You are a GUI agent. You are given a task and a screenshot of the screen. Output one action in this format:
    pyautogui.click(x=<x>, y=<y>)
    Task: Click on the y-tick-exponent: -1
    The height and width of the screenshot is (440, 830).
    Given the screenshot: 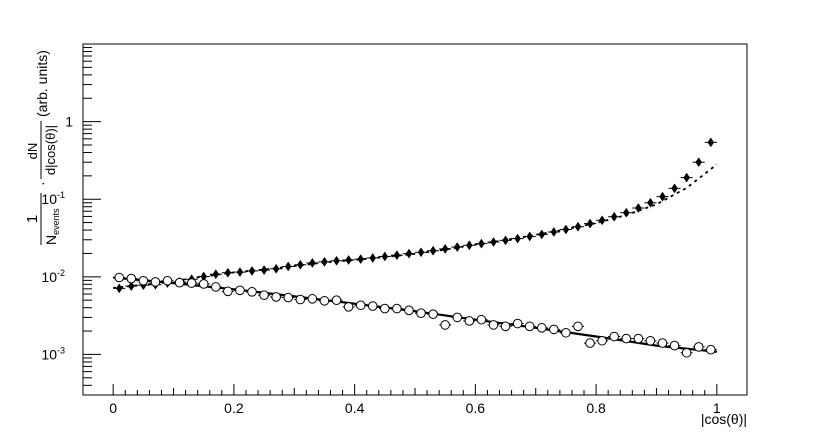 What is the action you would take?
    pyautogui.click(x=61, y=195)
    